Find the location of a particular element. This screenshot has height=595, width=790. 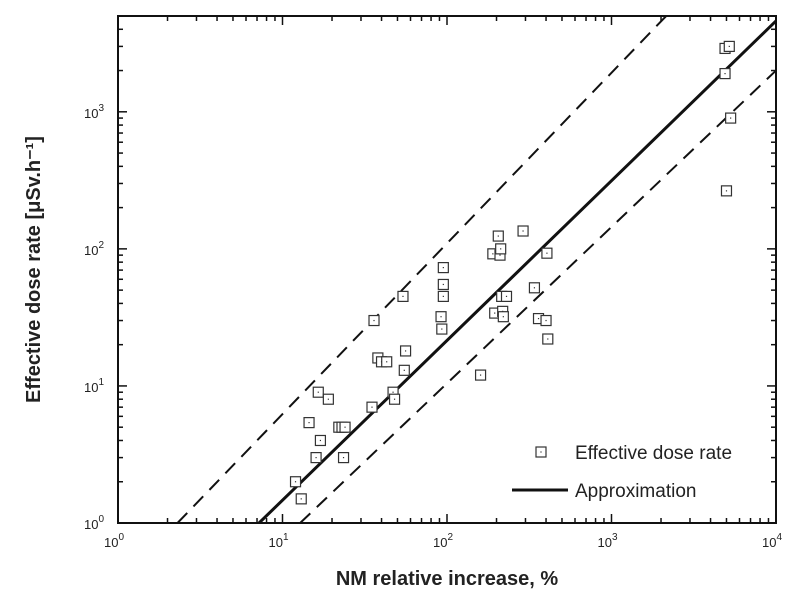

y-tick-label: 10² is located at coordinates (94, 249).